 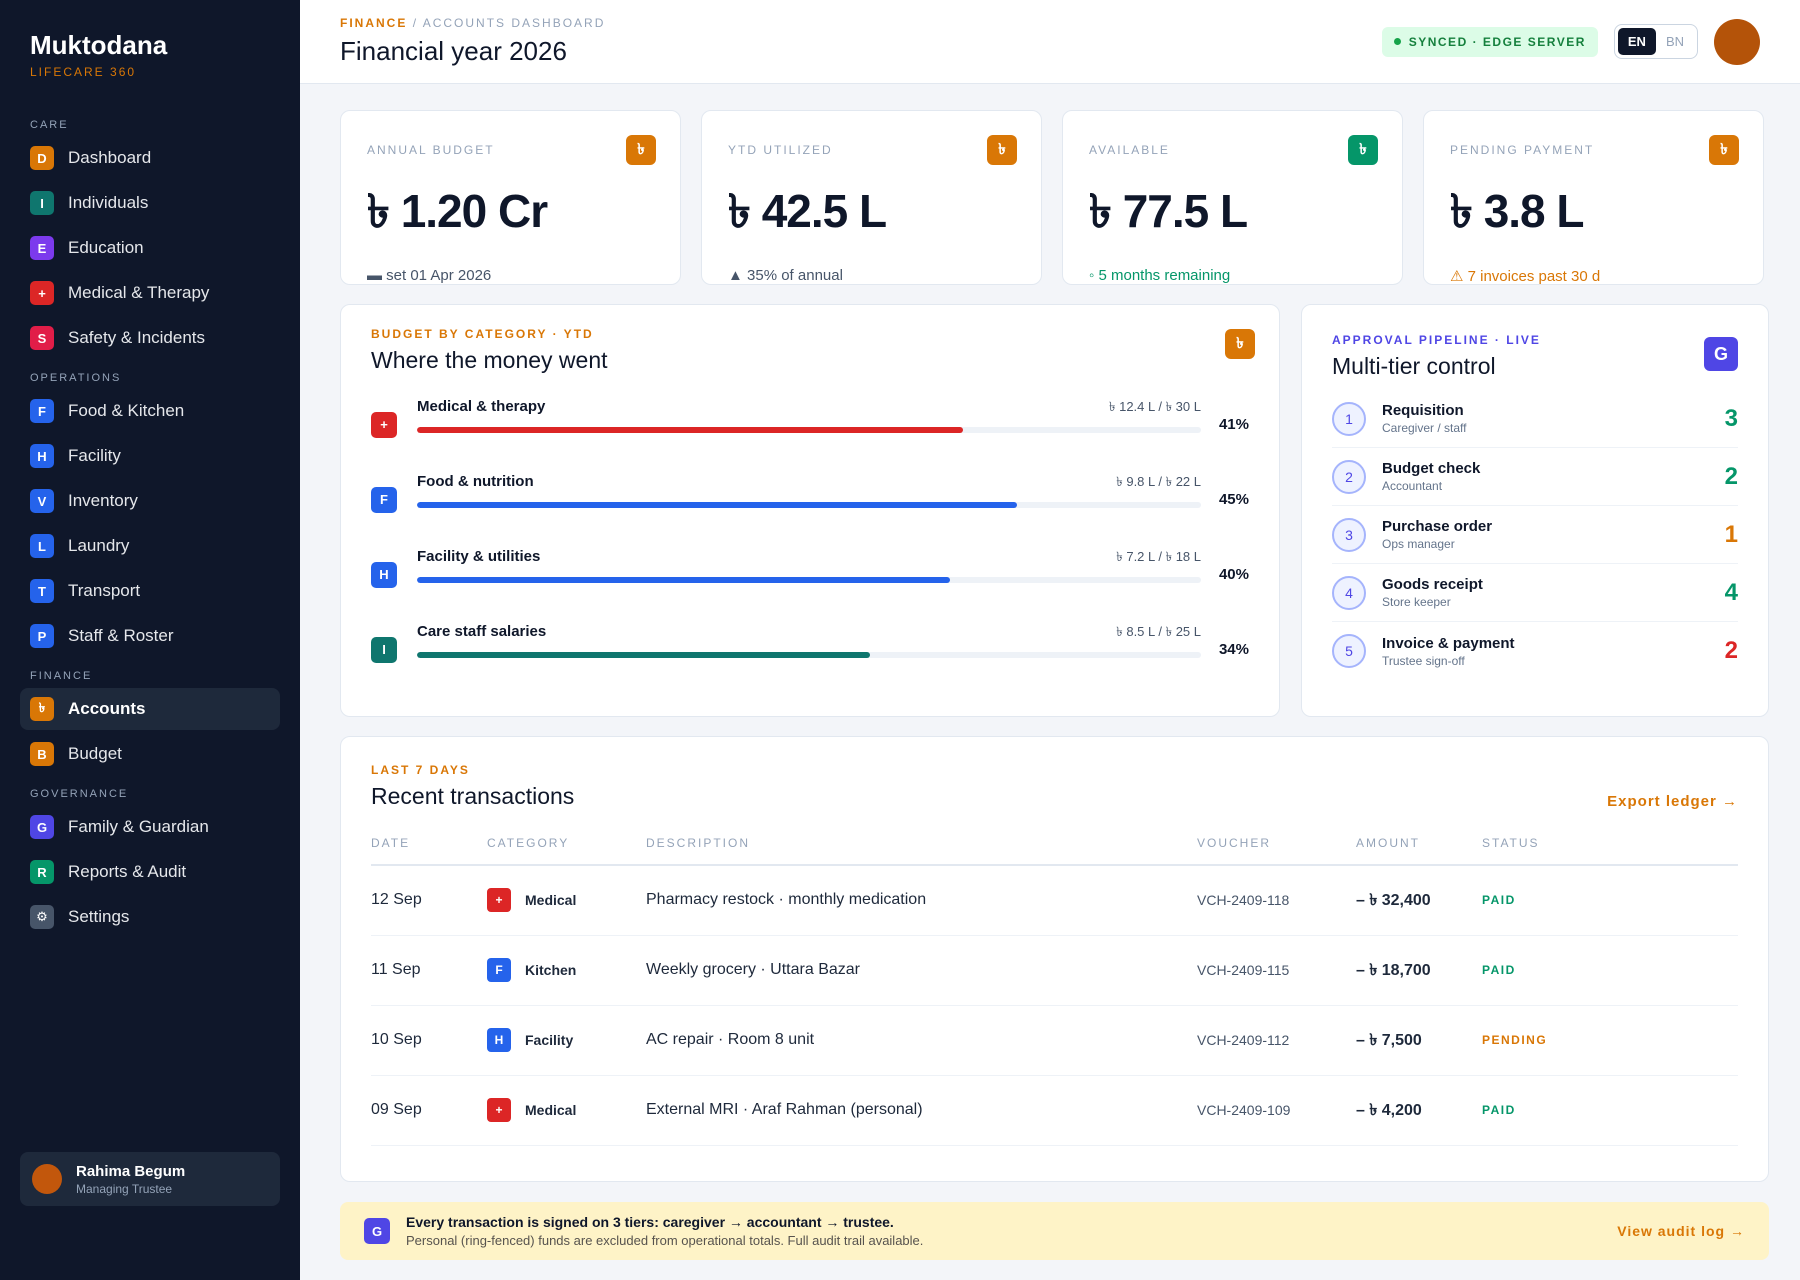 What do you see at coordinates (1431, 468) in the screenshot?
I see `step-name: Budget check` at bounding box center [1431, 468].